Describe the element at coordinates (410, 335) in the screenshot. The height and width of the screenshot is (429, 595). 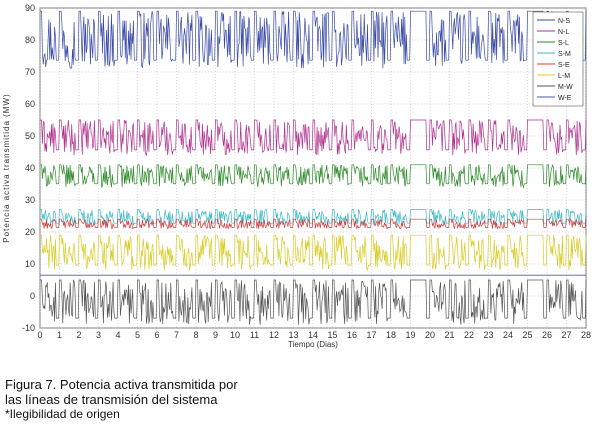
I see `x-tick-label: 19` at that location.